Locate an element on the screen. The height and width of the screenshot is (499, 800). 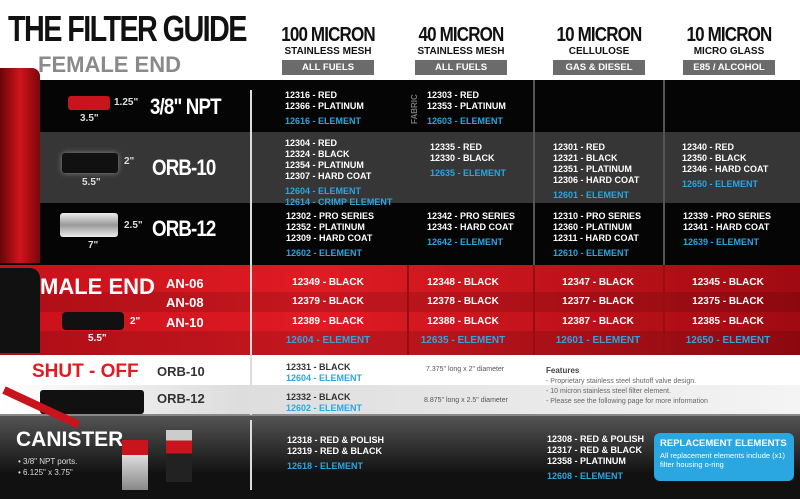
part-number: 12339 - PRO SERIES is located at coordinates (727, 216).